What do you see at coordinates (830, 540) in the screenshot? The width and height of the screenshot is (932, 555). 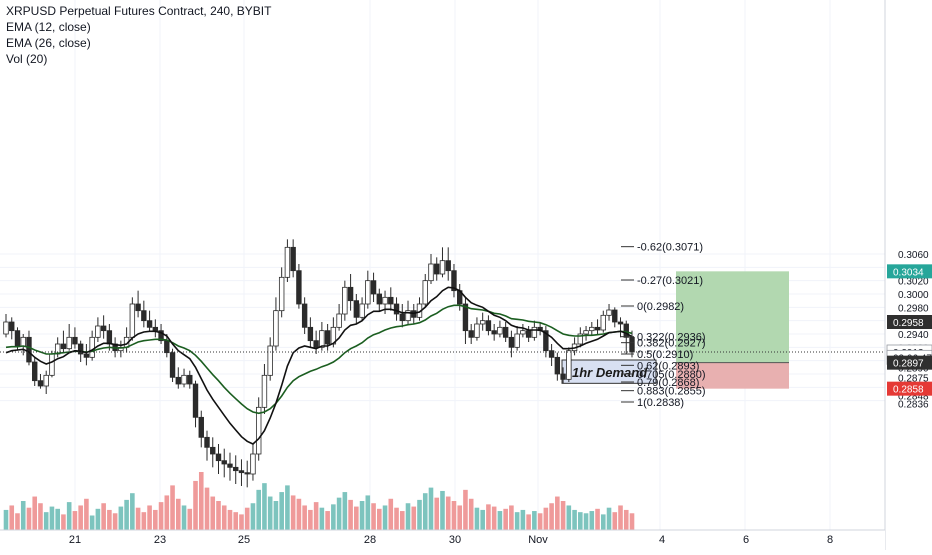 I see `time-tick-label: 8` at bounding box center [830, 540].